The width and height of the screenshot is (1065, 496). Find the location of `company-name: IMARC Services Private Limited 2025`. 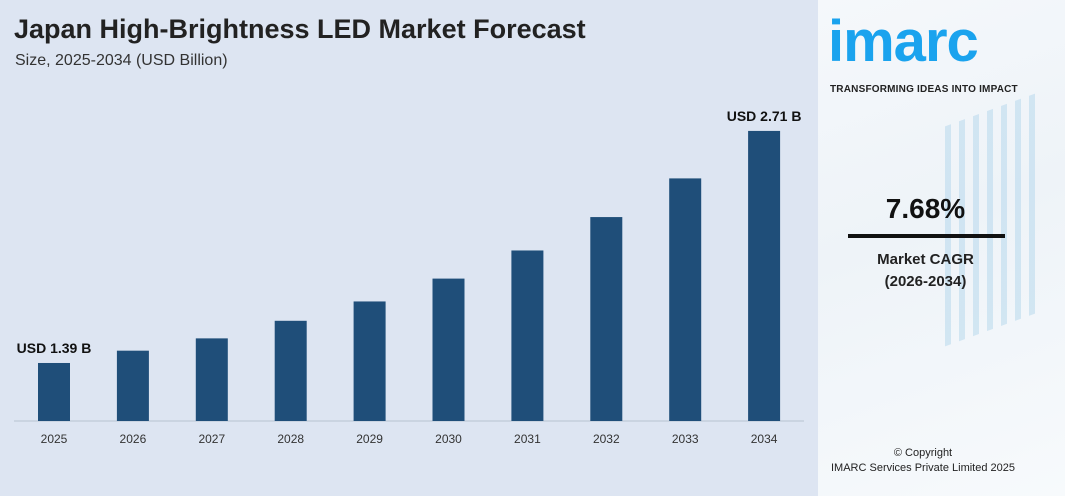

company-name: IMARC Services Private Limited 2025 is located at coordinates (922, 468).